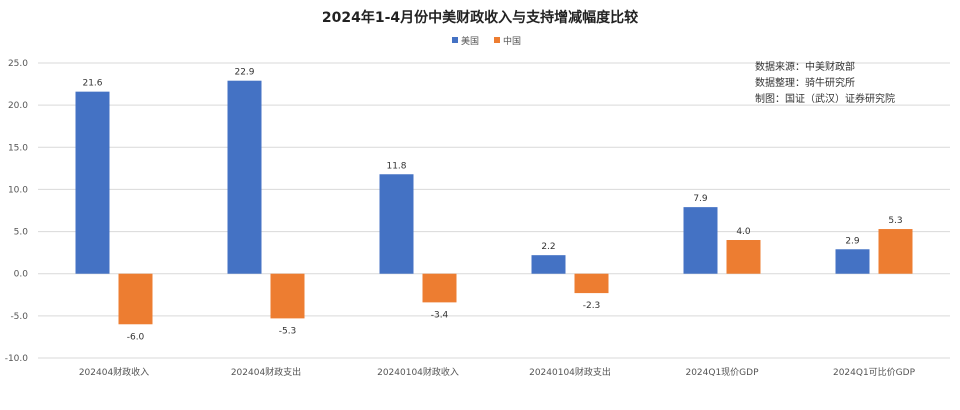  What do you see at coordinates (805, 82) in the screenshot?
I see `compiler-note: 数据整理：骑牛研究所` at bounding box center [805, 82].